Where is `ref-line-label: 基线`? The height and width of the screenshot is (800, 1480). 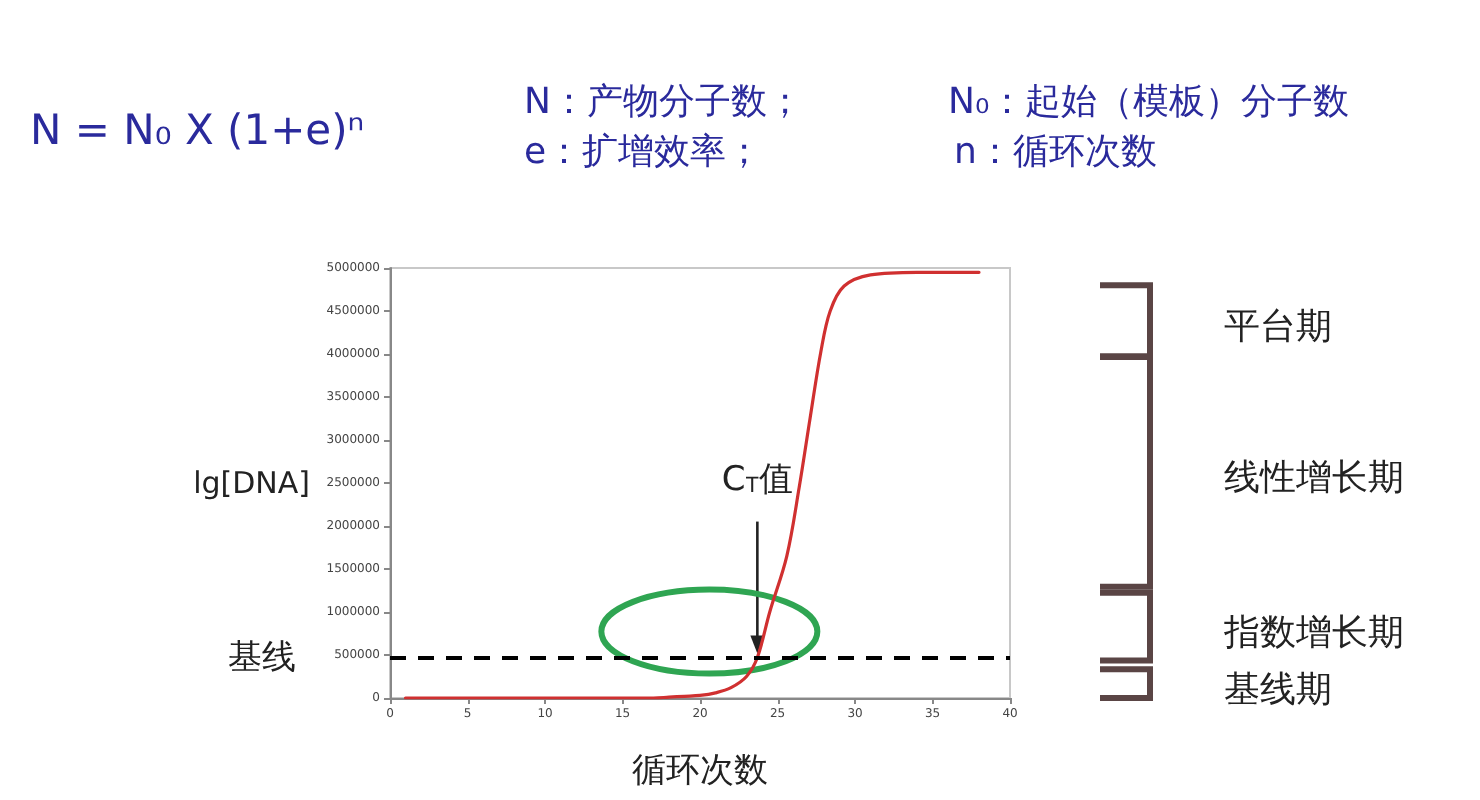
ref-line-label: 基线 is located at coordinates (262, 657).